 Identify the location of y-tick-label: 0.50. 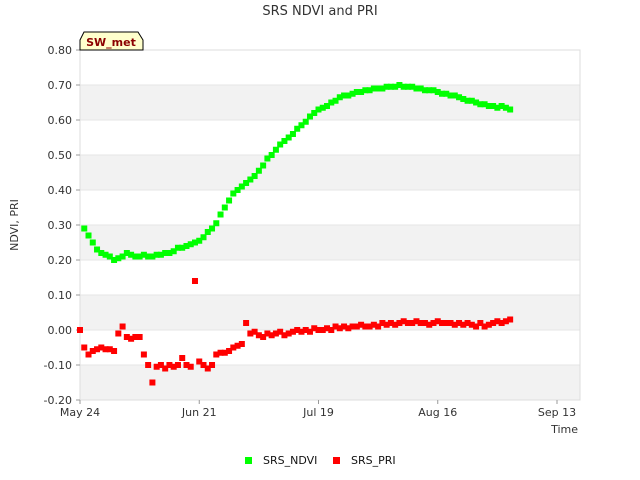
(60, 155).